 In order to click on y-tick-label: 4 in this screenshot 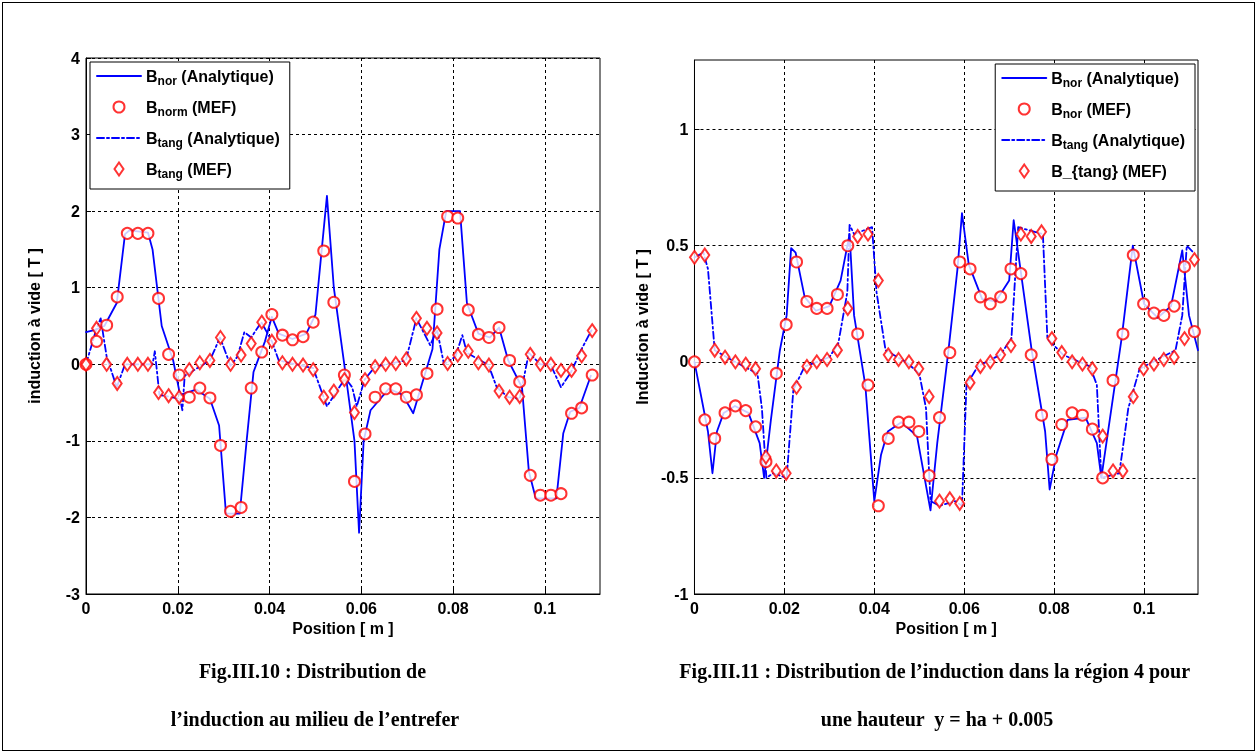, I will do `click(76, 58)`.